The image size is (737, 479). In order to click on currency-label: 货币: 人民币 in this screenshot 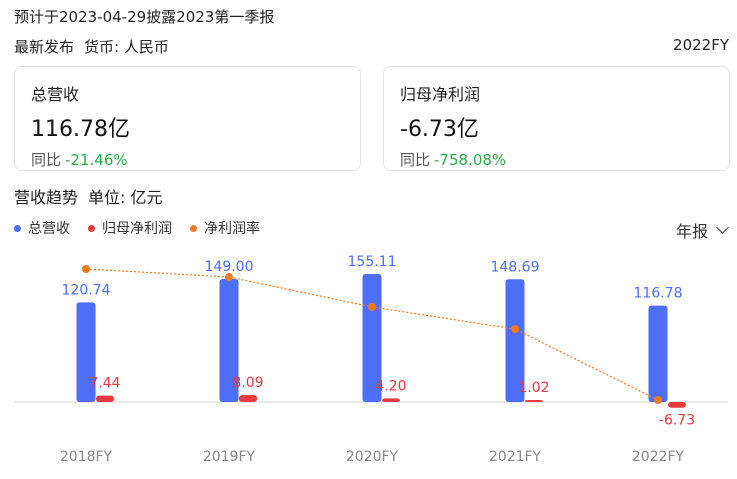, I will do `click(126, 47)`.